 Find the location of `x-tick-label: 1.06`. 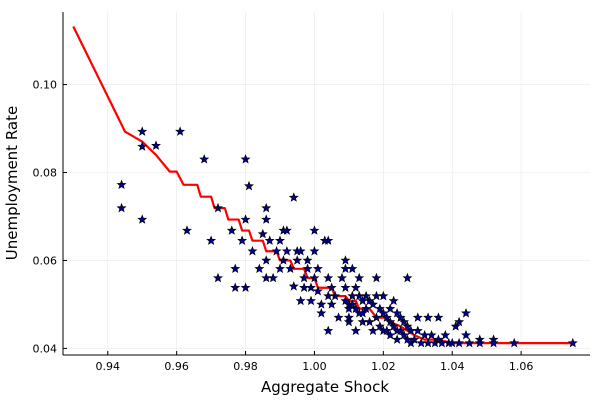

x-tick-label: 1.06 is located at coordinates (521, 366).